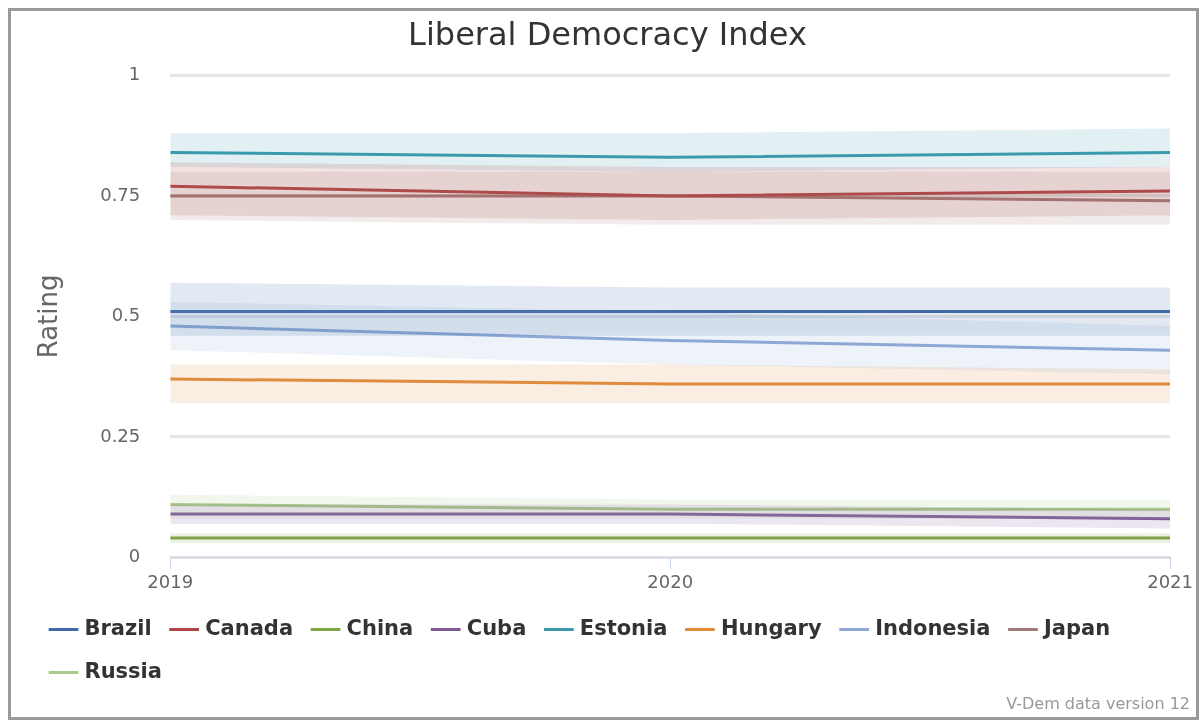 The image size is (1203, 722). Describe the element at coordinates (771, 627) in the screenshot. I see `legend-label: Hungary` at that location.